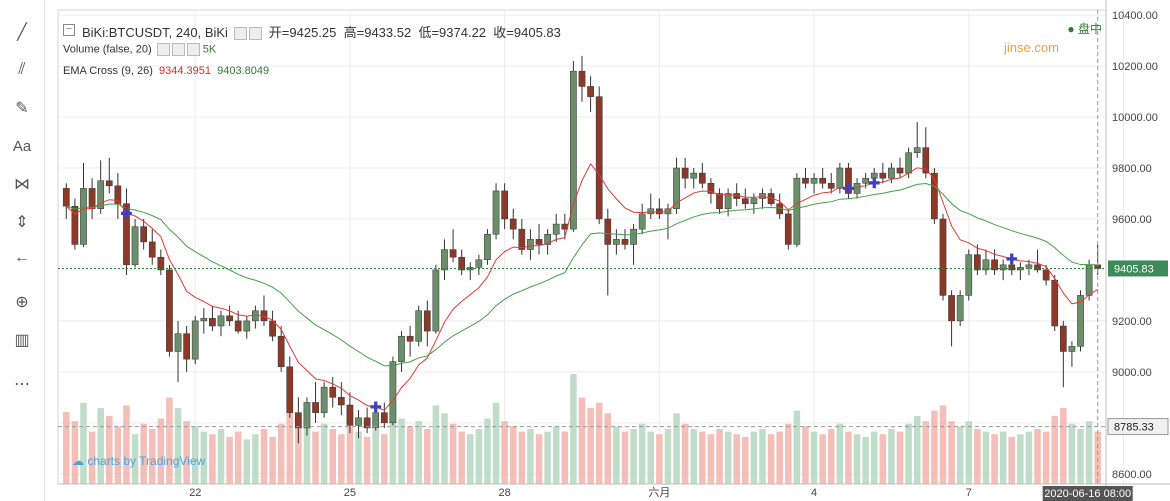  What do you see at coordinates (1084, 29) in the screenshot?
I see `live-status: ● 盘中` at bounding box center [1084, 29].